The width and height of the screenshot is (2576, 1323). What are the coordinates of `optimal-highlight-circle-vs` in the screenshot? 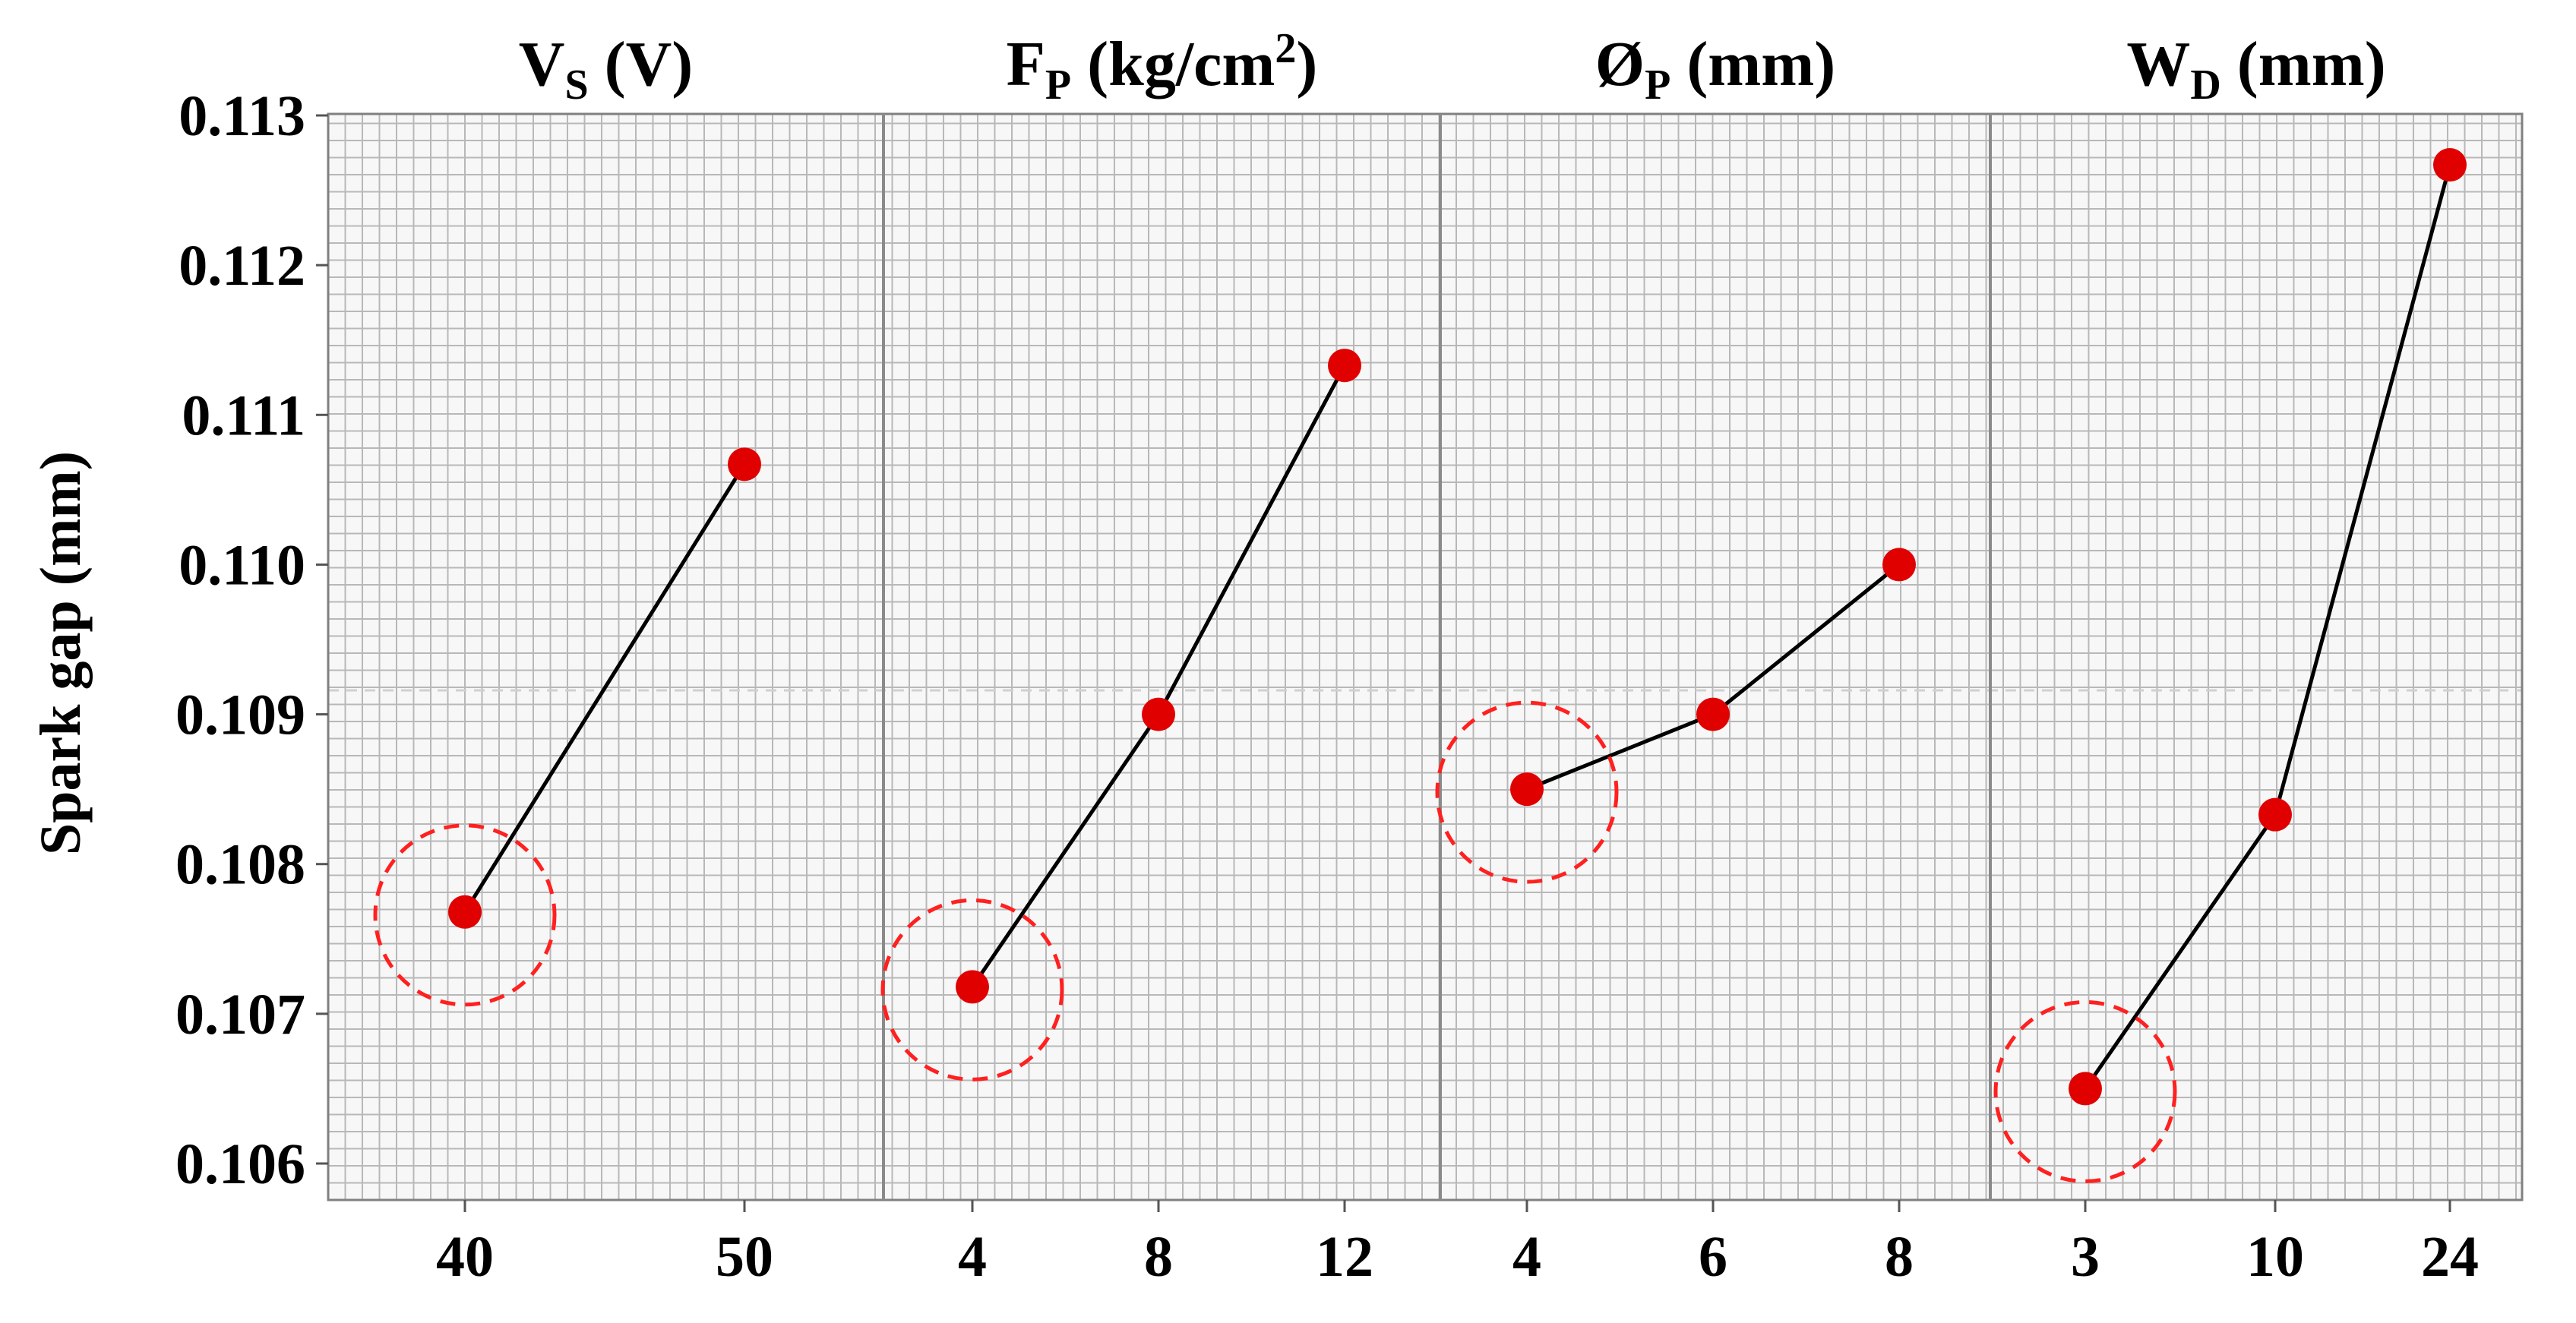 It's located at (465, 915).